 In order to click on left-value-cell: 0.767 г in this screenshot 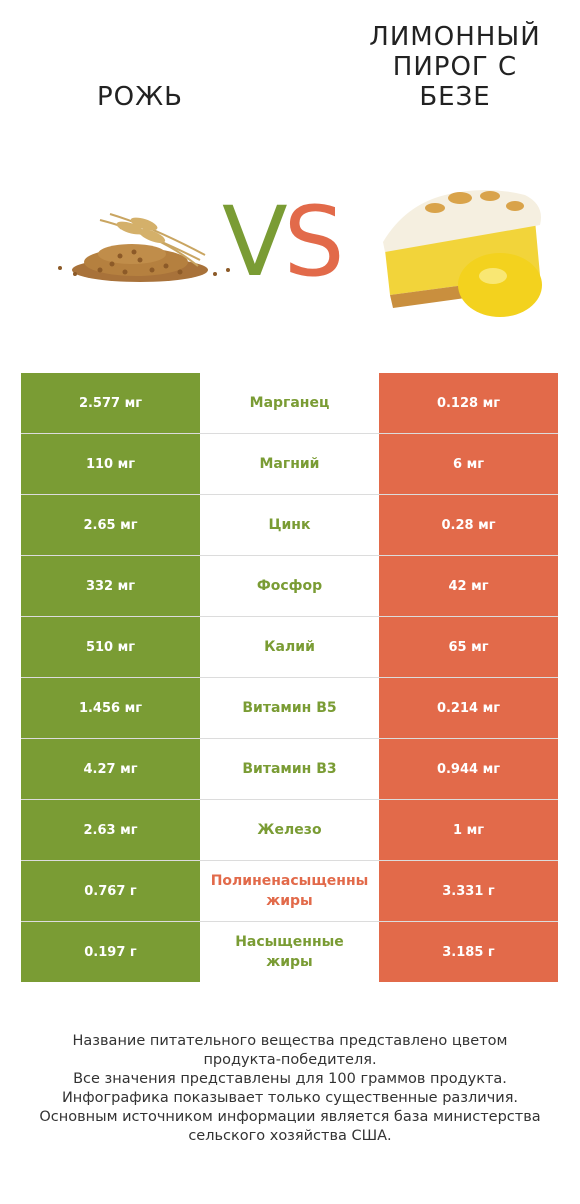, I will do `click(110, 891)`.